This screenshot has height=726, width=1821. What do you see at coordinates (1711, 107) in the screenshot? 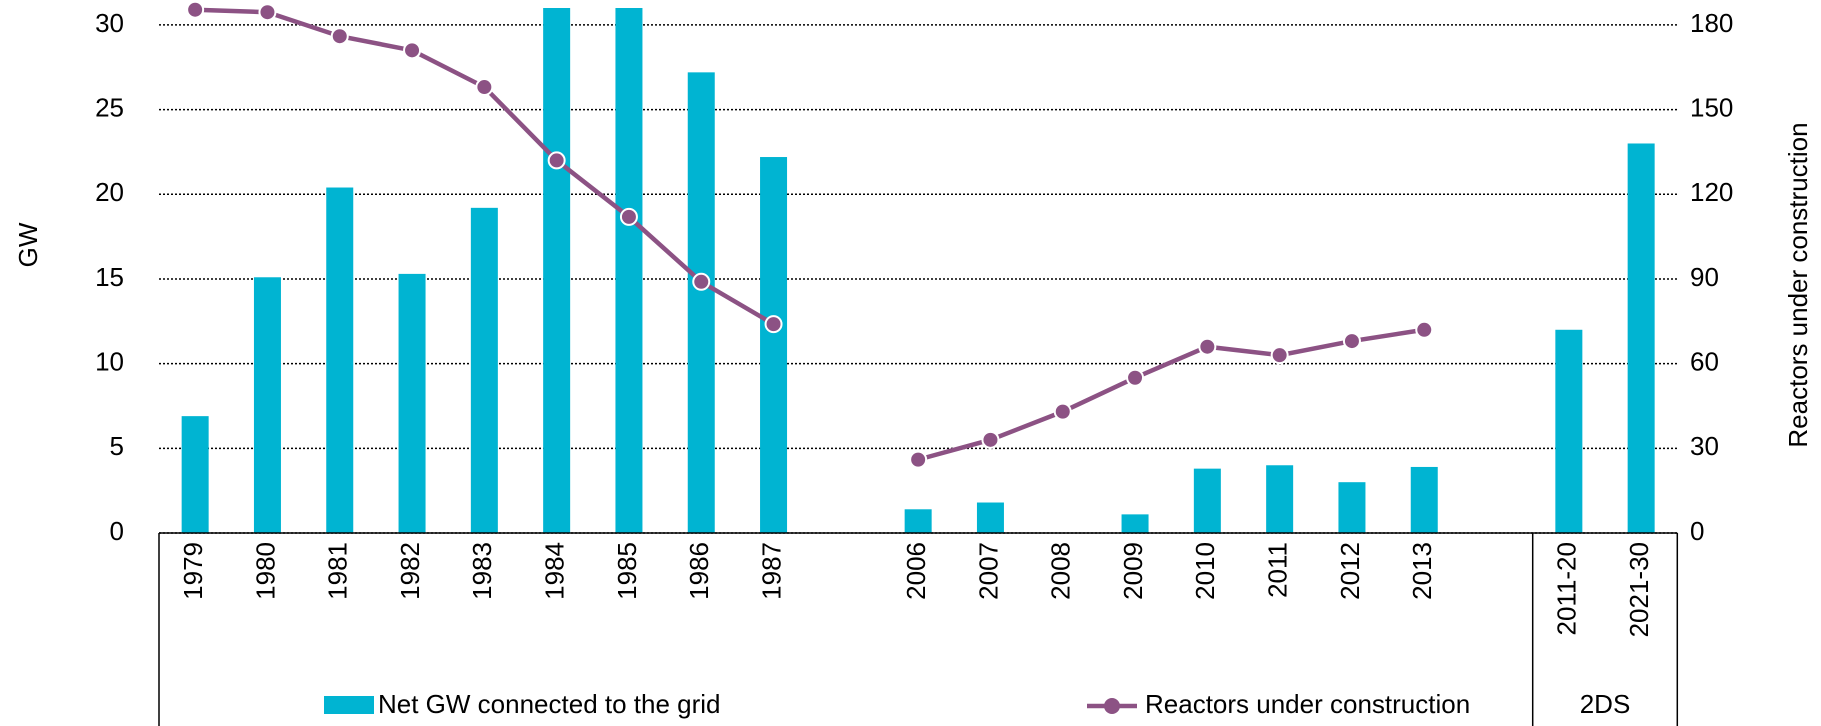
I see `y2-tick-label: 150` at bounding box center [1711, 107].